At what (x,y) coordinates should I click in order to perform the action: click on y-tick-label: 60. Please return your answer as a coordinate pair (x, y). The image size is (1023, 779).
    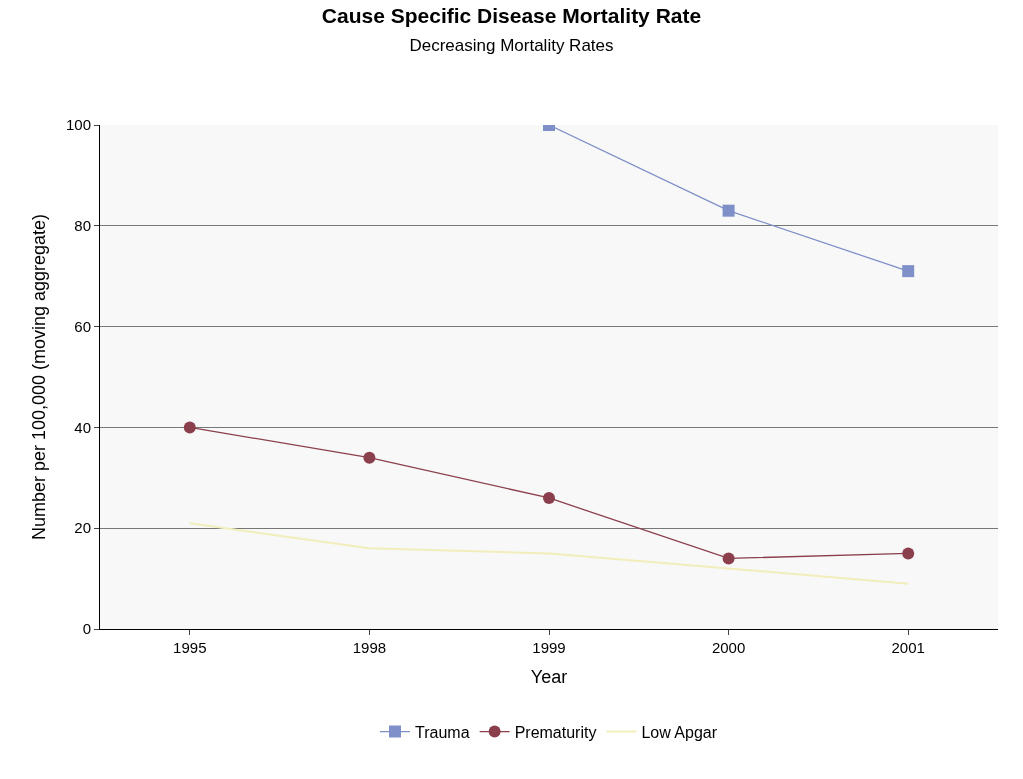
    Looking at the image, I should click on (82, 326).